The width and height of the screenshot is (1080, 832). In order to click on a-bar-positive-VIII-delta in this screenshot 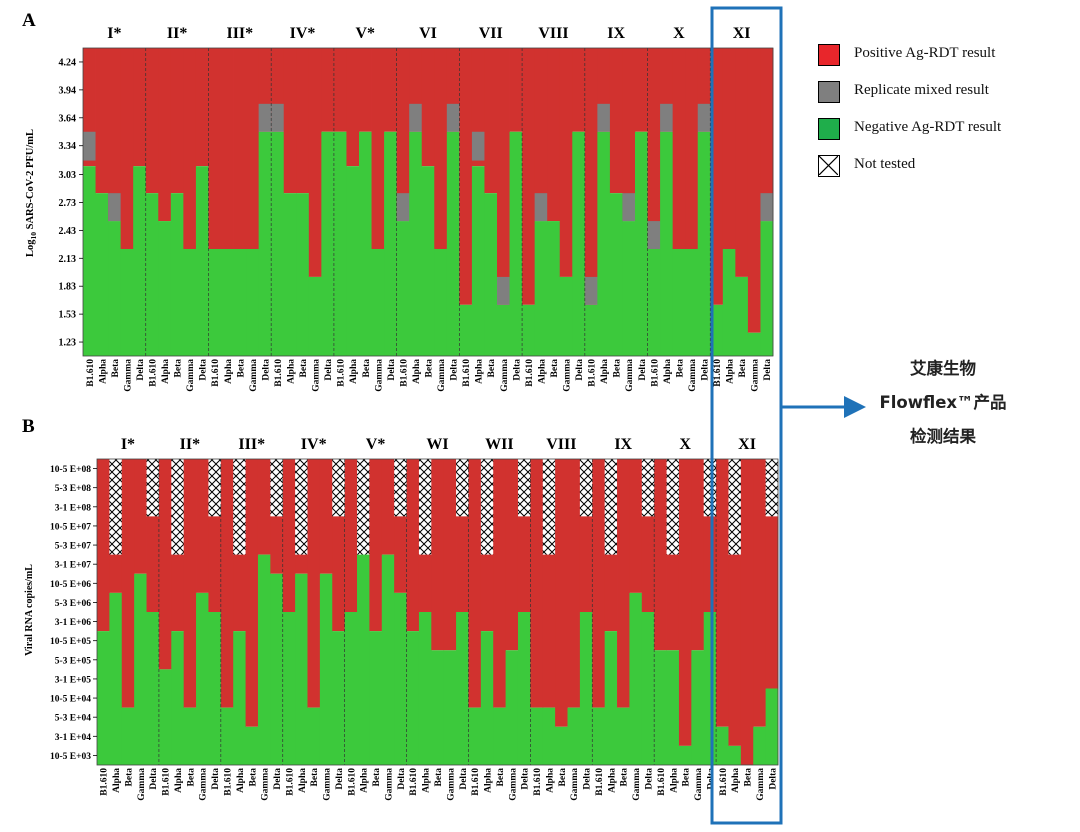, I will do `click(579, 90)`.